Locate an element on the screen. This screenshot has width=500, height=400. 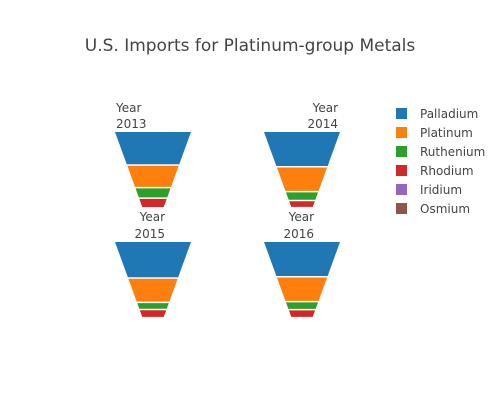
panel-label-line2: 2015 is located at coordinates (149, 234).